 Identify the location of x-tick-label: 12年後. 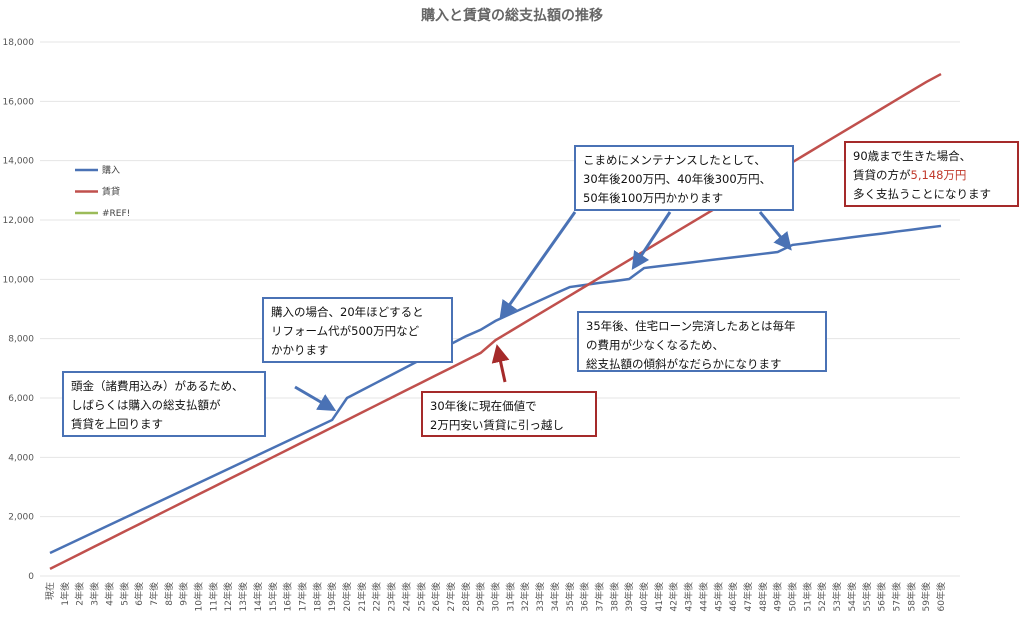
(228, 596).